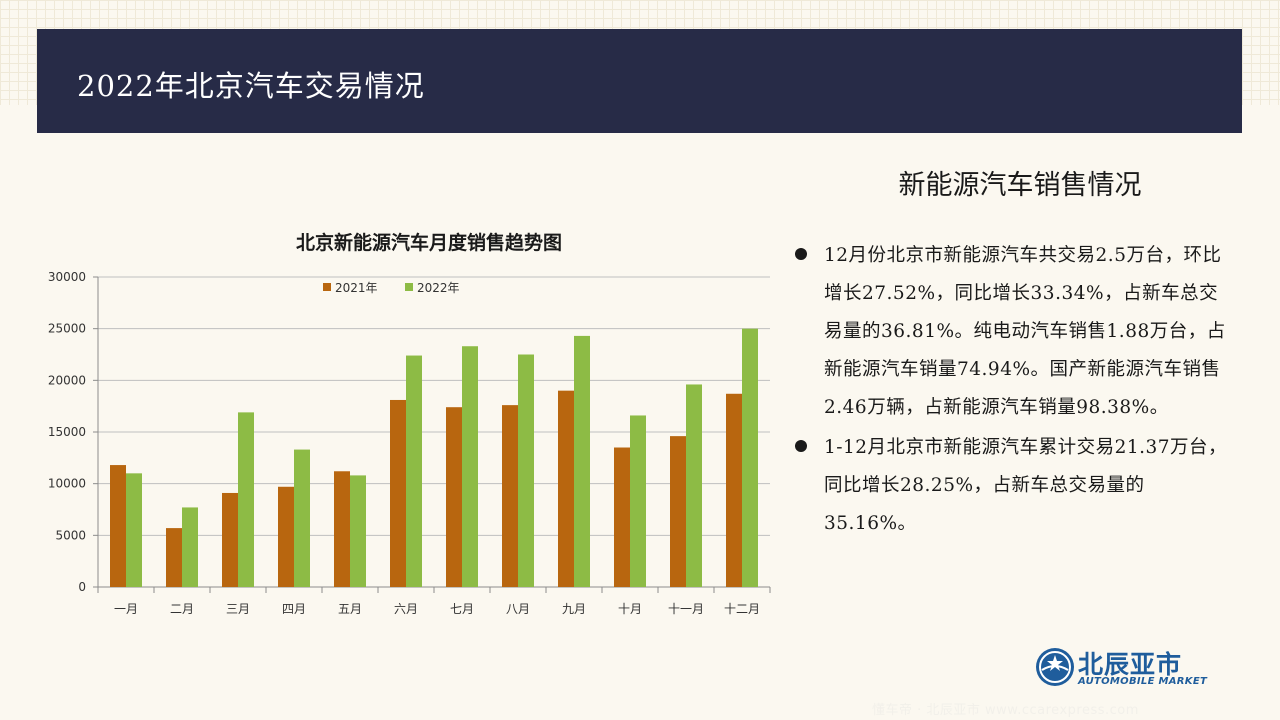 This screenshot has height=720, width=1280. I want to click on x-tick-label: 十一月, so click(686, 609).